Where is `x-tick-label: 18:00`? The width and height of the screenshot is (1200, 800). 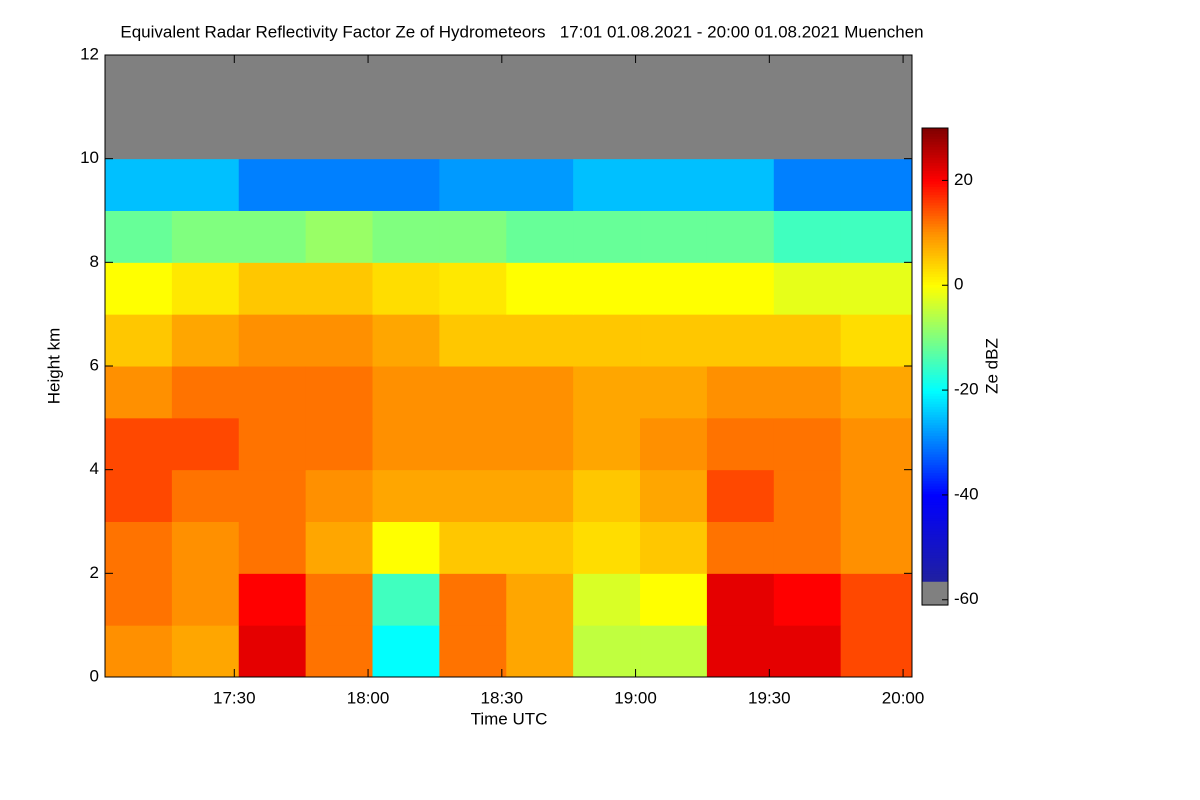 x-tick-label: 18:00 is located at coordinates (368, 697).